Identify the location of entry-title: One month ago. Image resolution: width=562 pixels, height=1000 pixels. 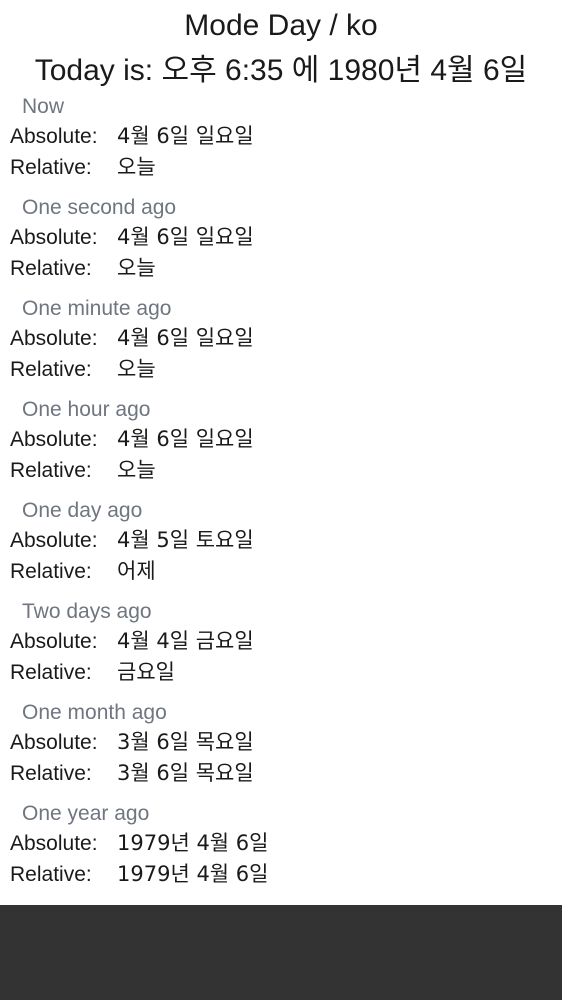
(94, 712).